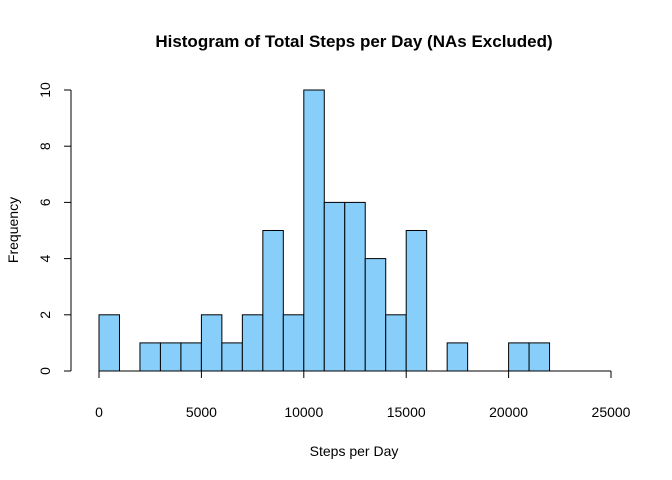 This screenshot has height=480, width=672. Describe the element at coordinates (201, 412) in the screenshot. I see `x-tick-label: 5000` at that location.